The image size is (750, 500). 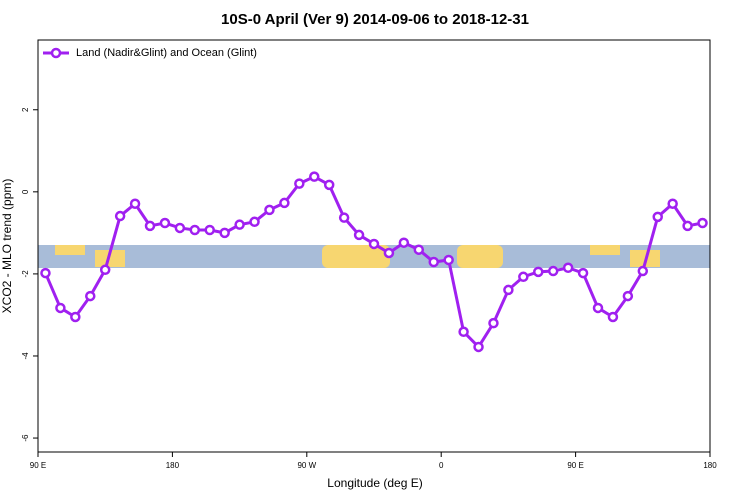 I want to click on y-tick-label: 2, so click(x=25, y=109).